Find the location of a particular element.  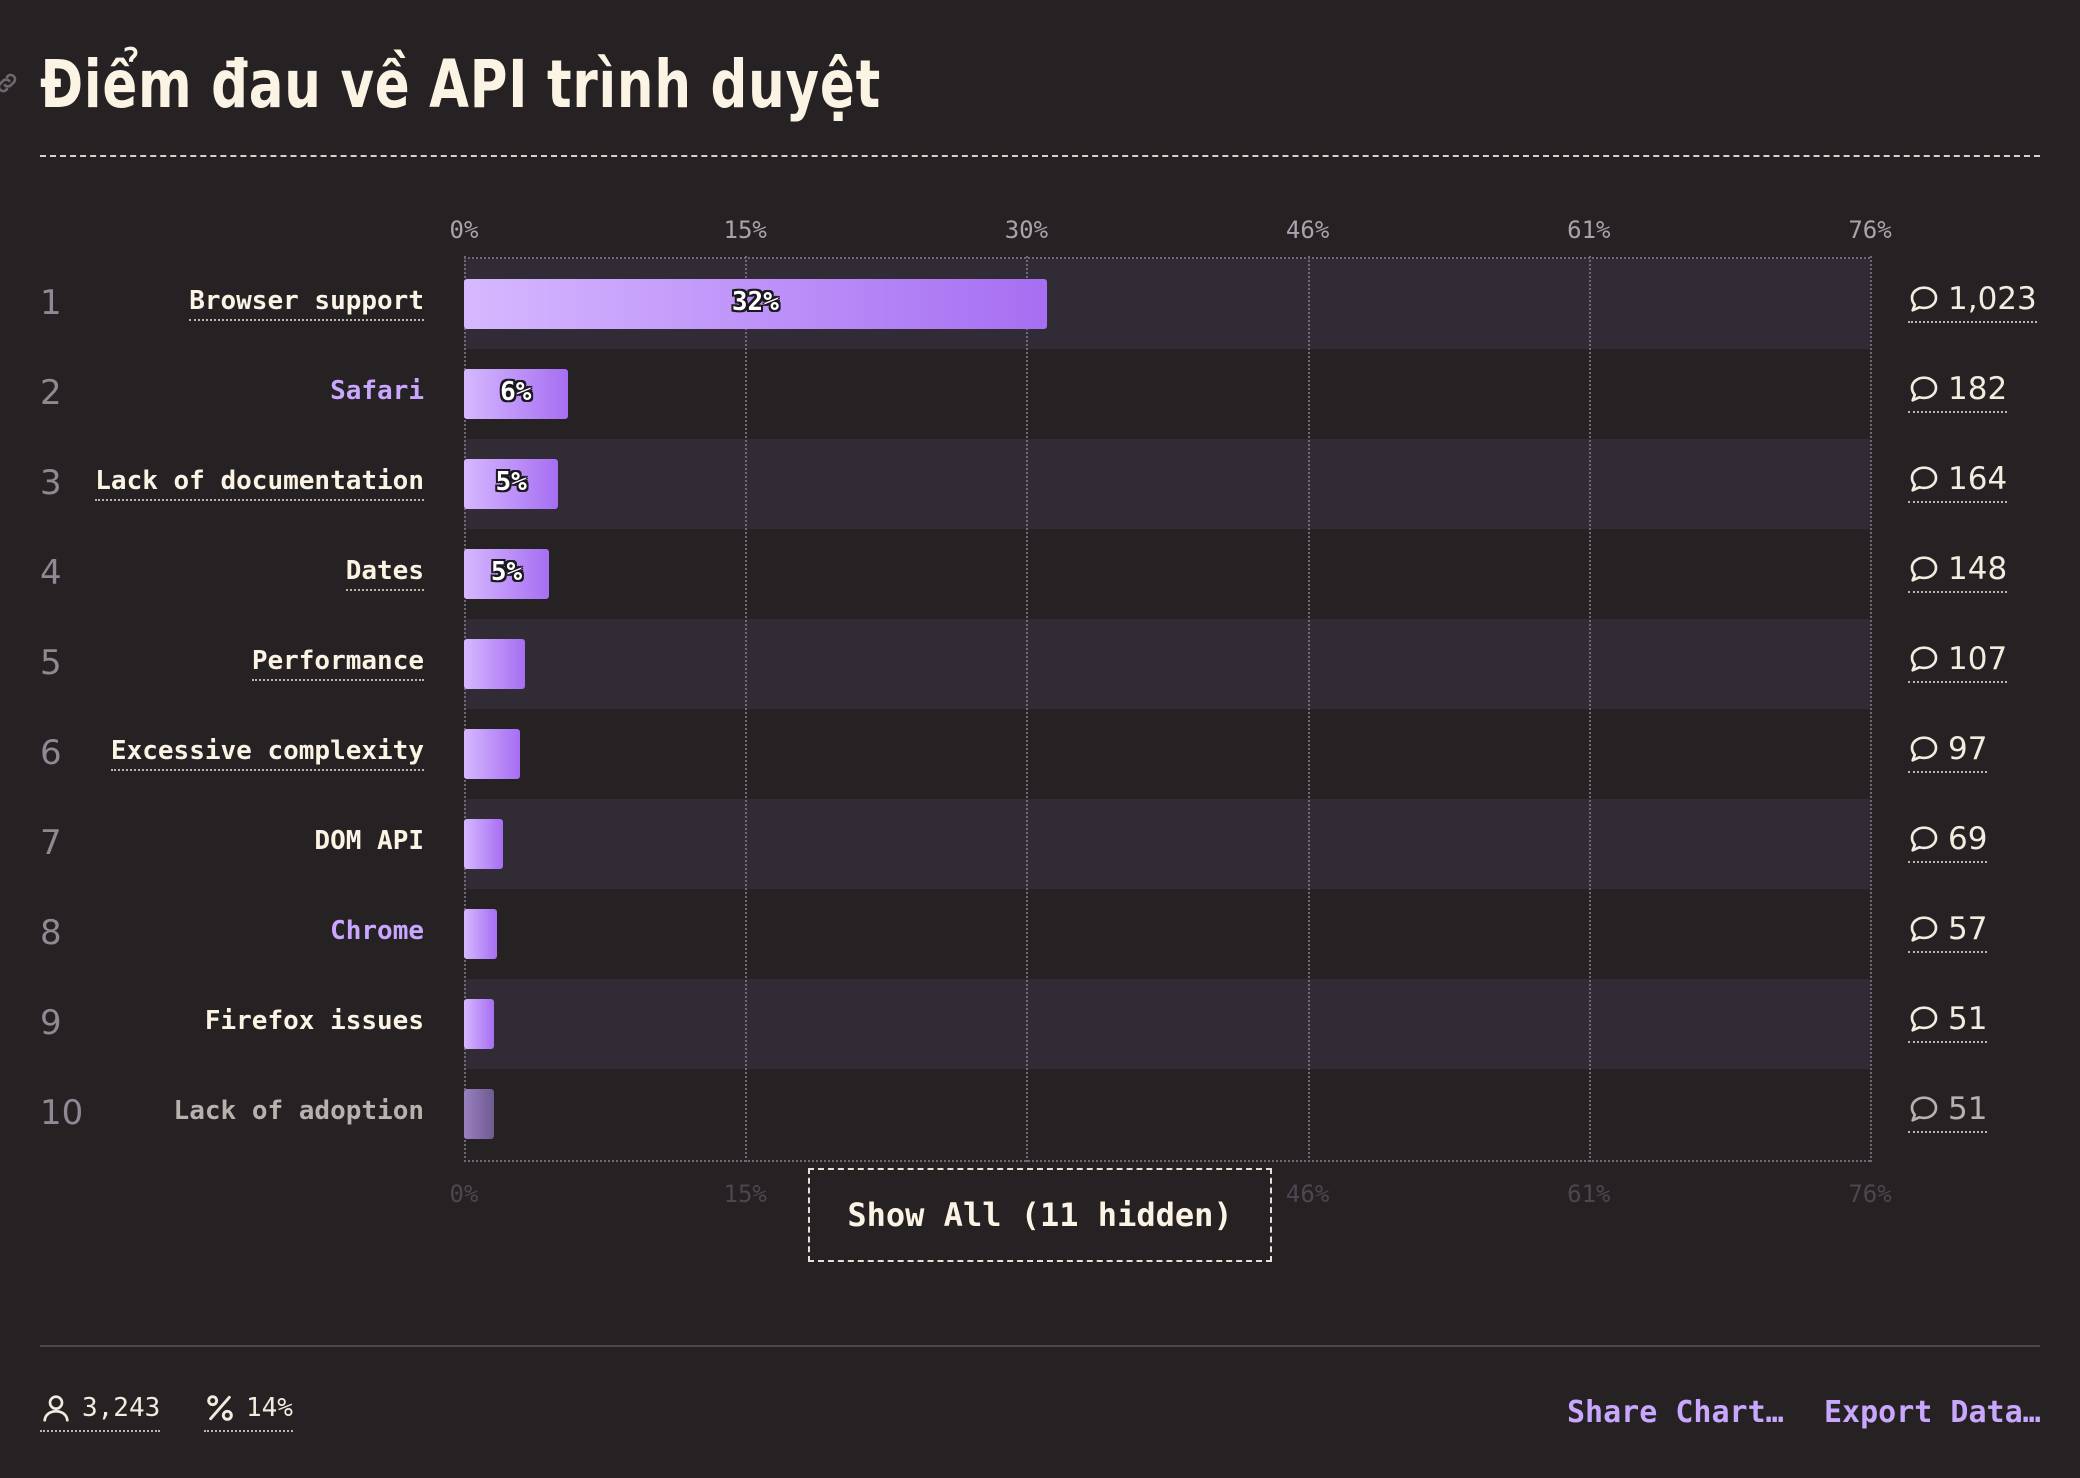

bar-value-label: 32% is located at coordinates (755, 302).